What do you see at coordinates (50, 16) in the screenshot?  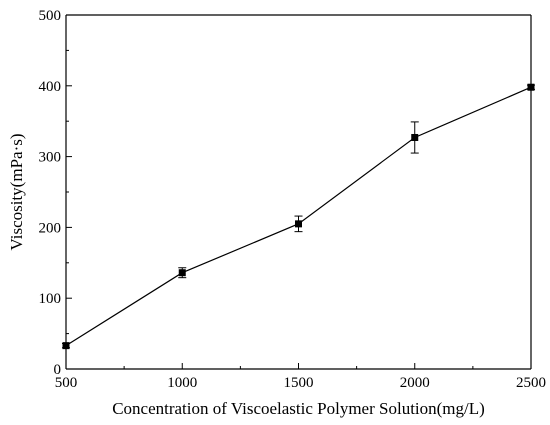 I see `y-tick-label: 500` at bounding box center [50, 16].